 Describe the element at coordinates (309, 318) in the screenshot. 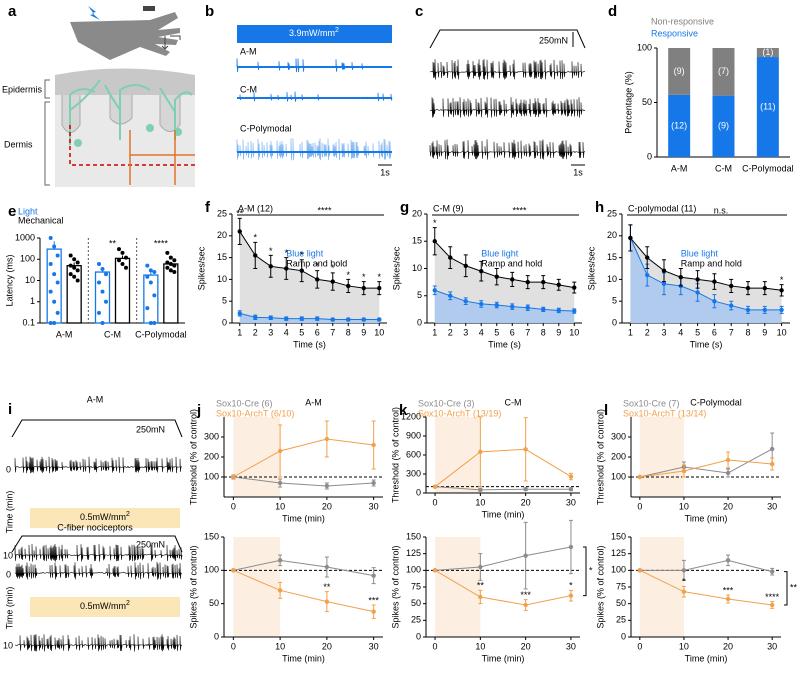

I see `area` at that location.